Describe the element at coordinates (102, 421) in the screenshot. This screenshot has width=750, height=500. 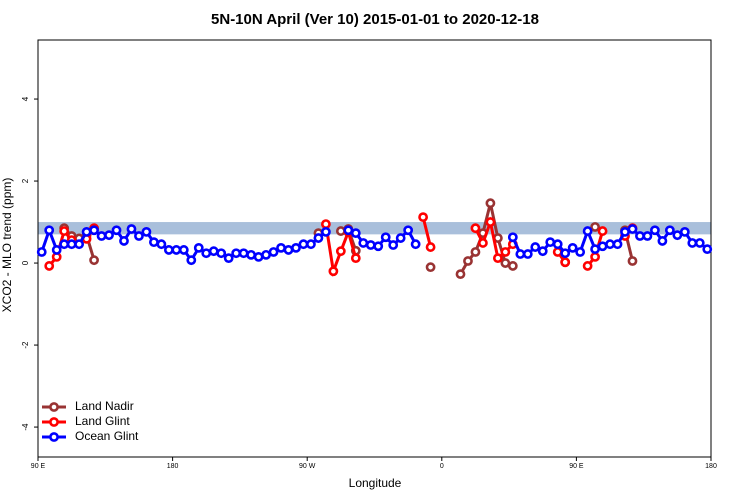
I see `legend-label: Land Glint` at that location.